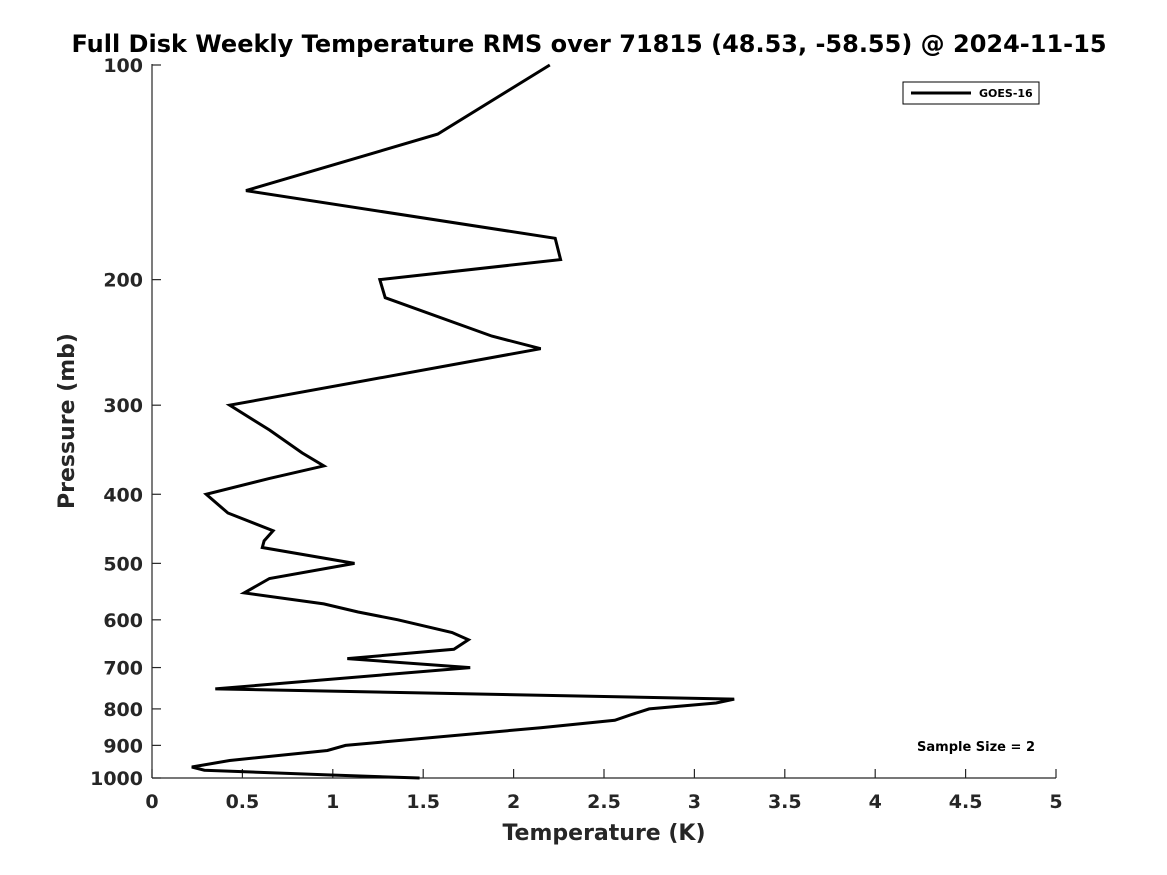  I want to click on y-tick-label: 900, so click(123, 746).